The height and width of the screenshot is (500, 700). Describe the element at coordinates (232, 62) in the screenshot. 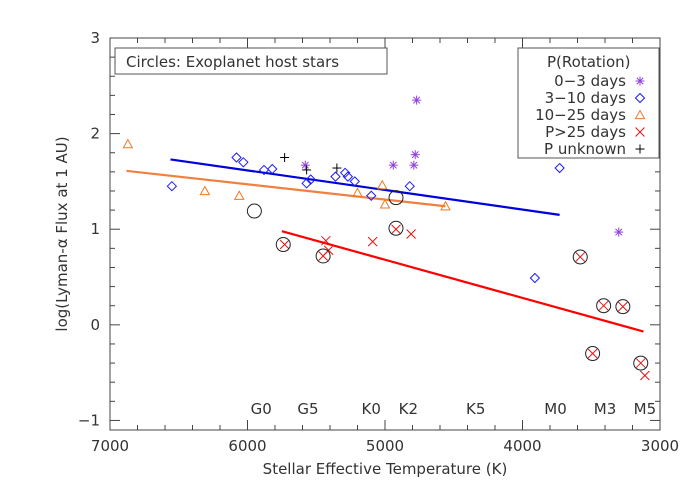

I see `annotation-text: Circles: Exoplanet host stars` at that location.